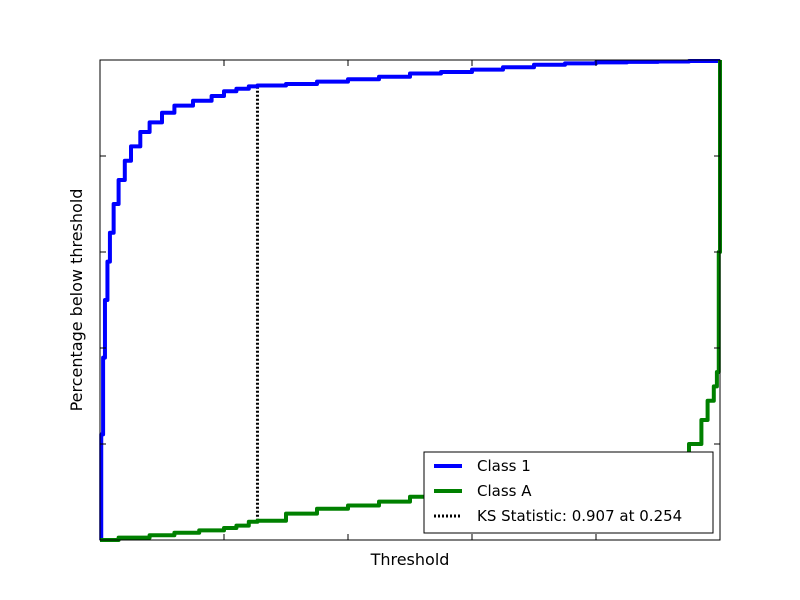  What do you see at coordinates (410, 559) in the screenshot?
I see `x-axis-label: Threshold` at bounding box center [410, 559].